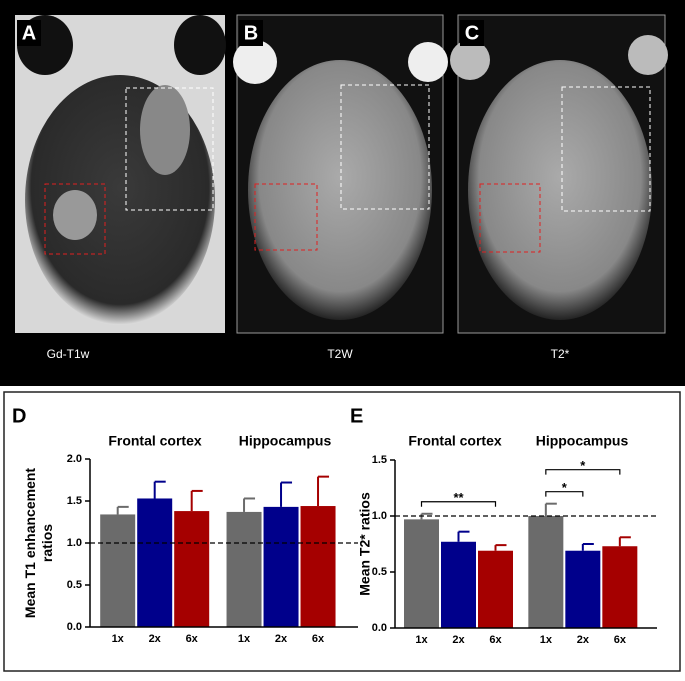 Image resolution: width=685 pixels, height=681 pixels. Describe the element at coordinates (120, 174) in the screenshot. I see `mri-a` at that location.